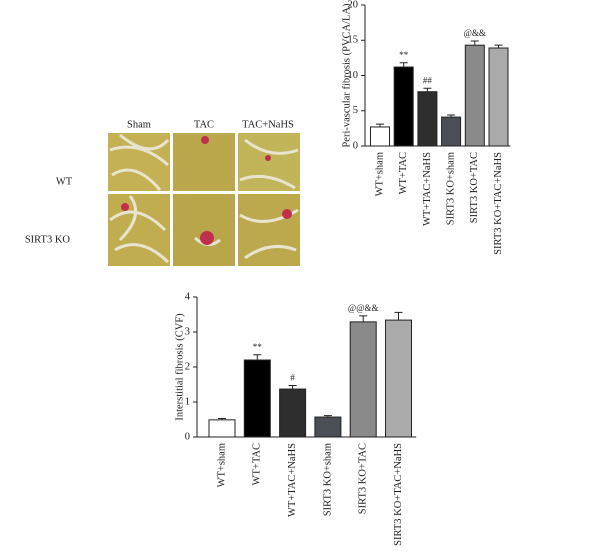 The image size is (590, 553). Describe the element at coordinates (355, 110) in the screenshot. I see `y-tick-label: 5` at that location.